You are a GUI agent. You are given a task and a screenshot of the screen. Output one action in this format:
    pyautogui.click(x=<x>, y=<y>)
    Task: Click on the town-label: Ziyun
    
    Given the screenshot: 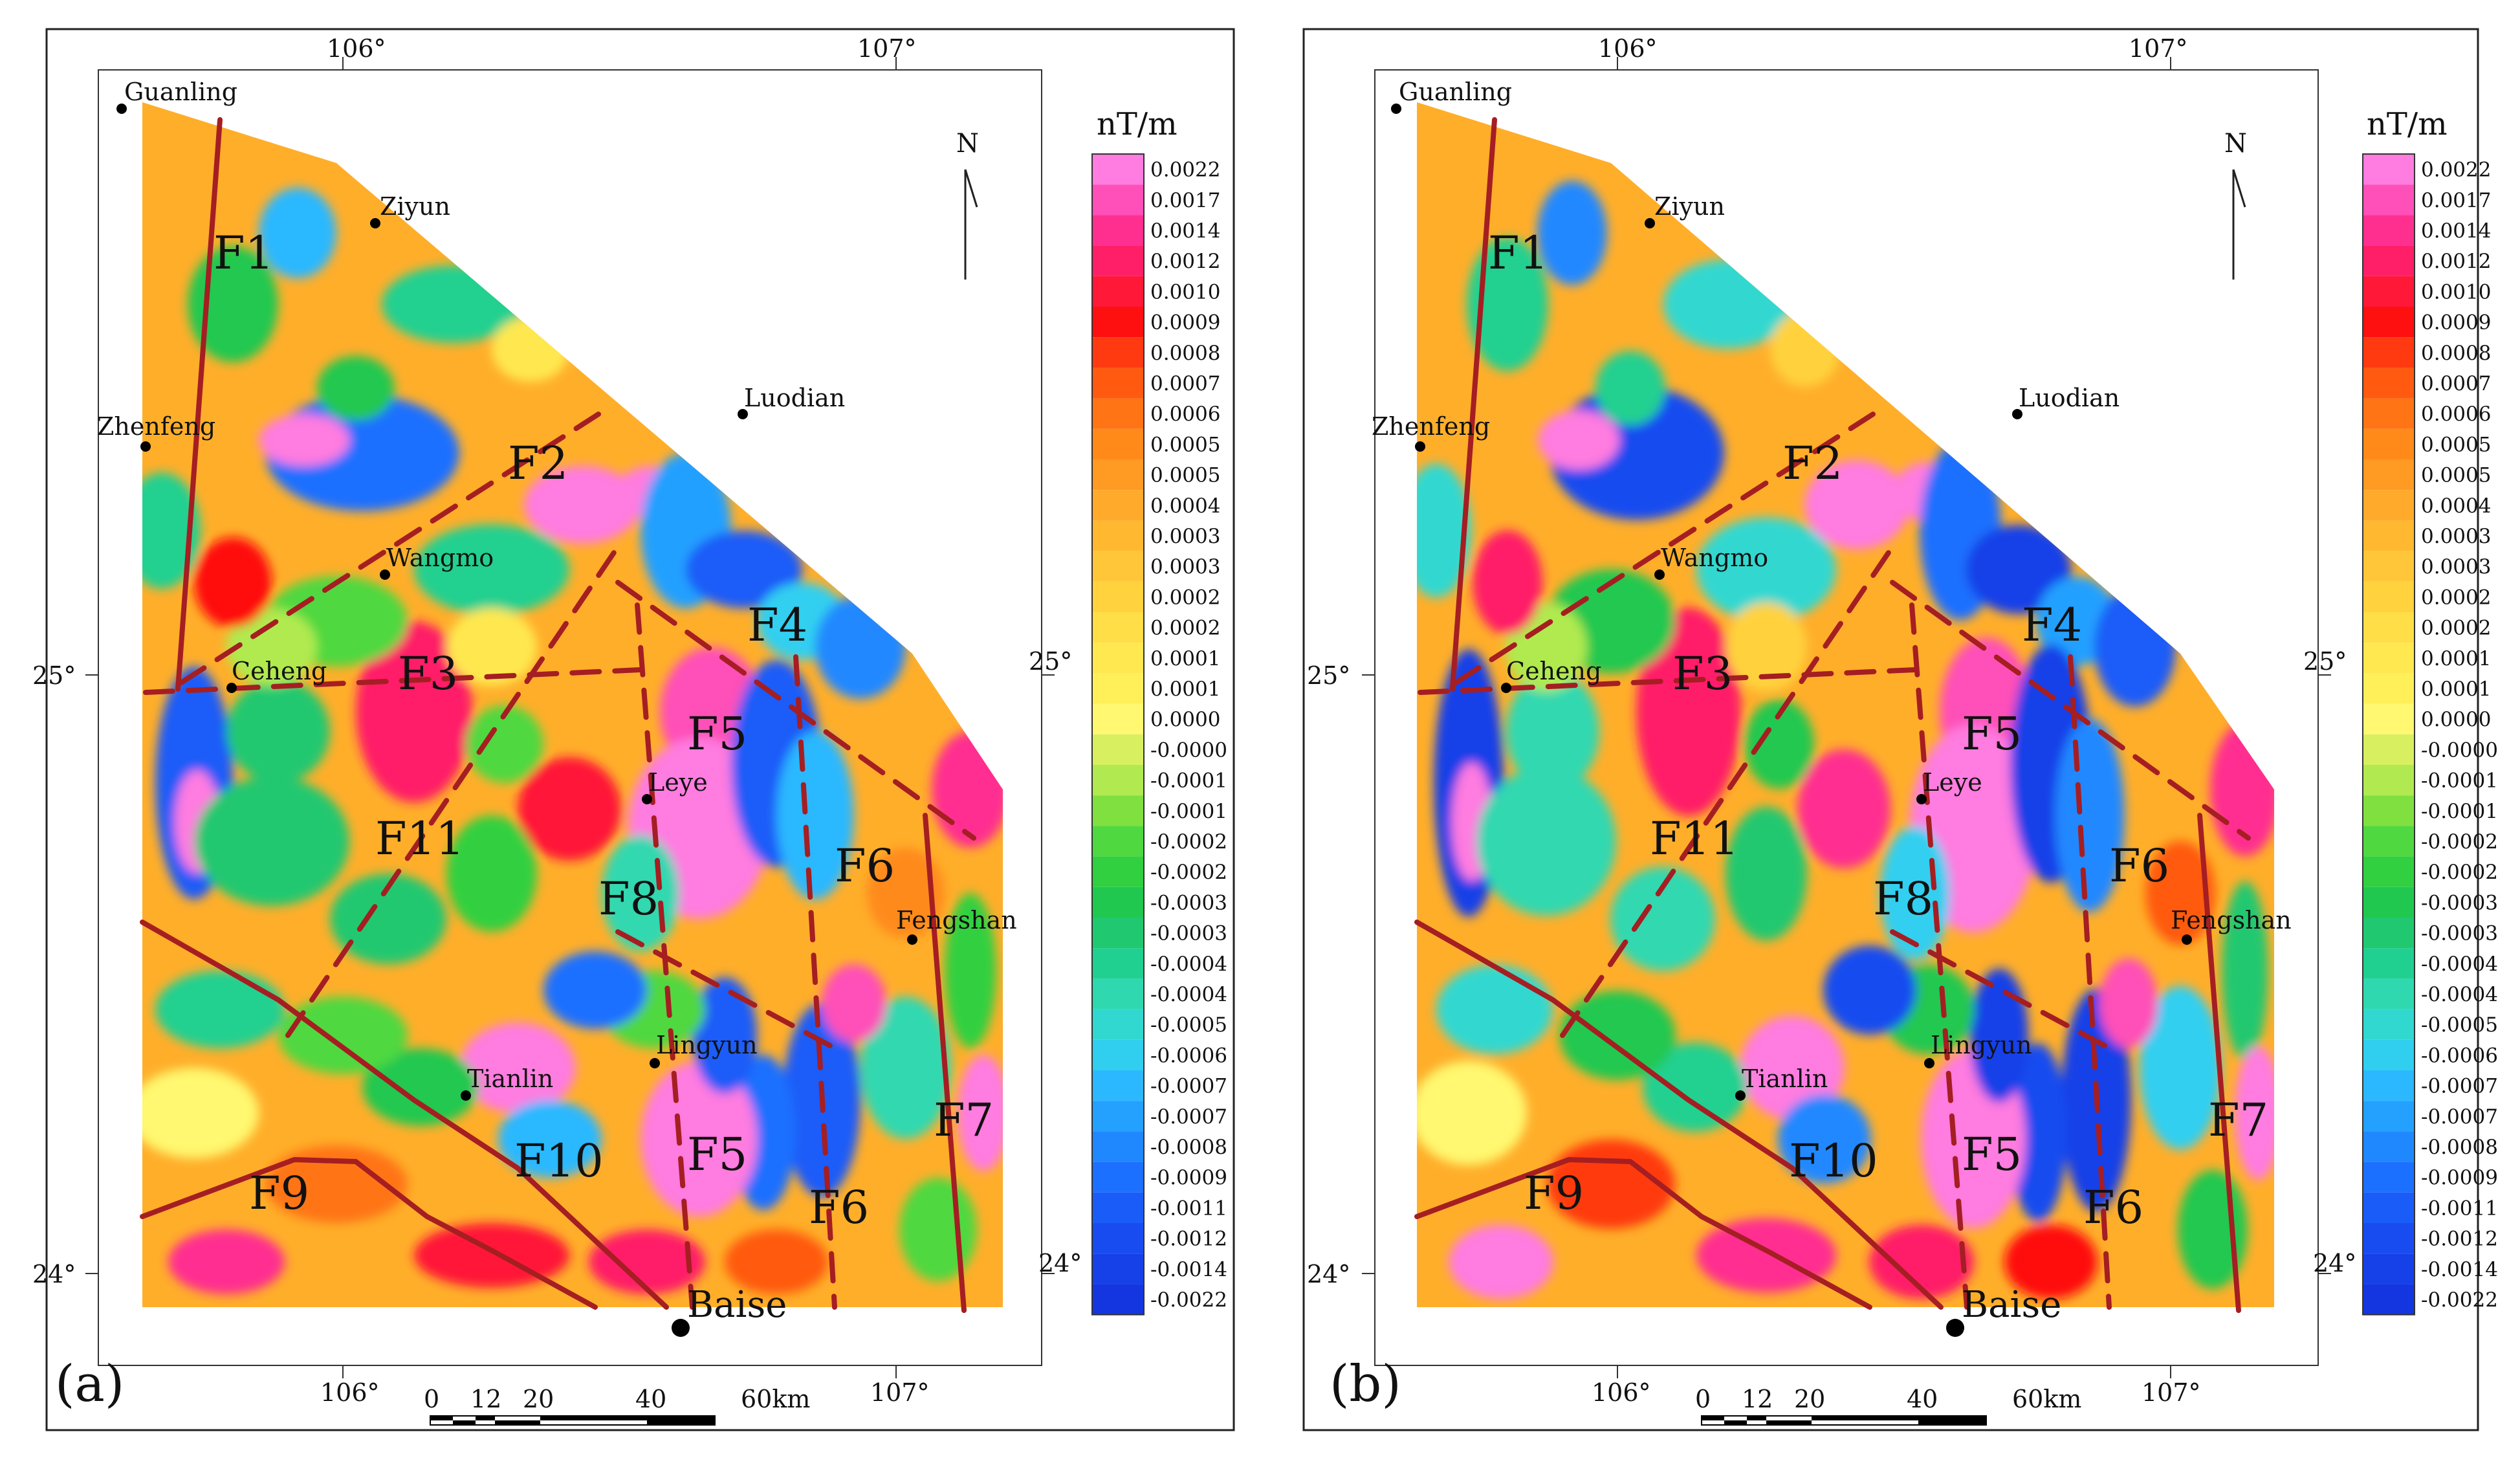 What is the action you would take?
    pyautogui.click(x=1689, y=206)
    